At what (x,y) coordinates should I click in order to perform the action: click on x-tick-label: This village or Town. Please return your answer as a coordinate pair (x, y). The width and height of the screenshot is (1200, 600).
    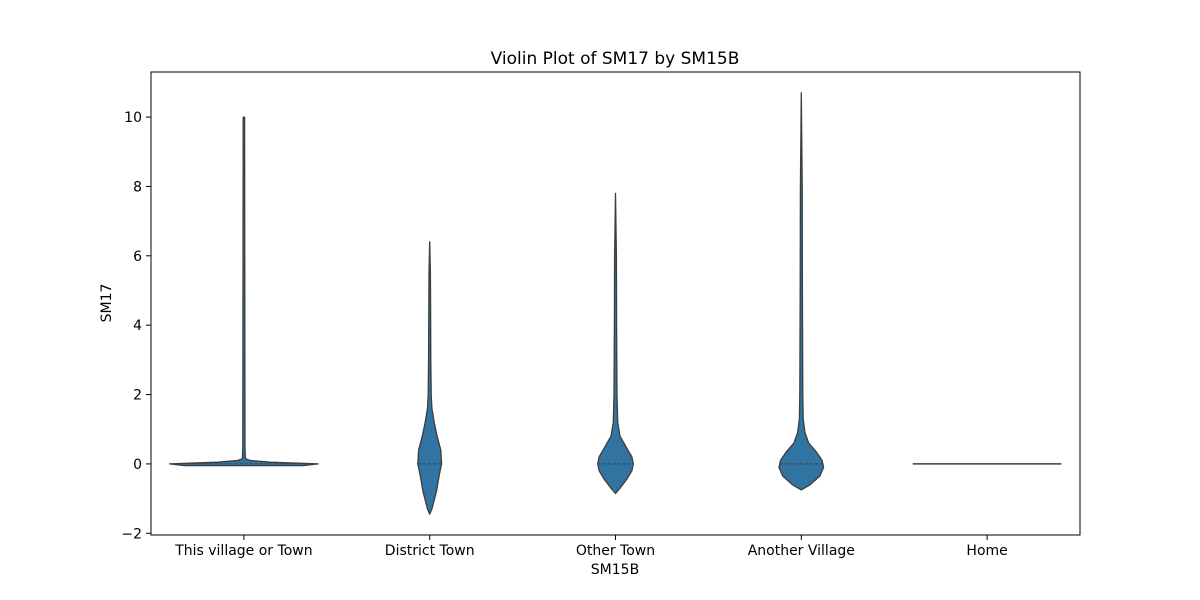
    Looking at the image, I should click on (243, 551).